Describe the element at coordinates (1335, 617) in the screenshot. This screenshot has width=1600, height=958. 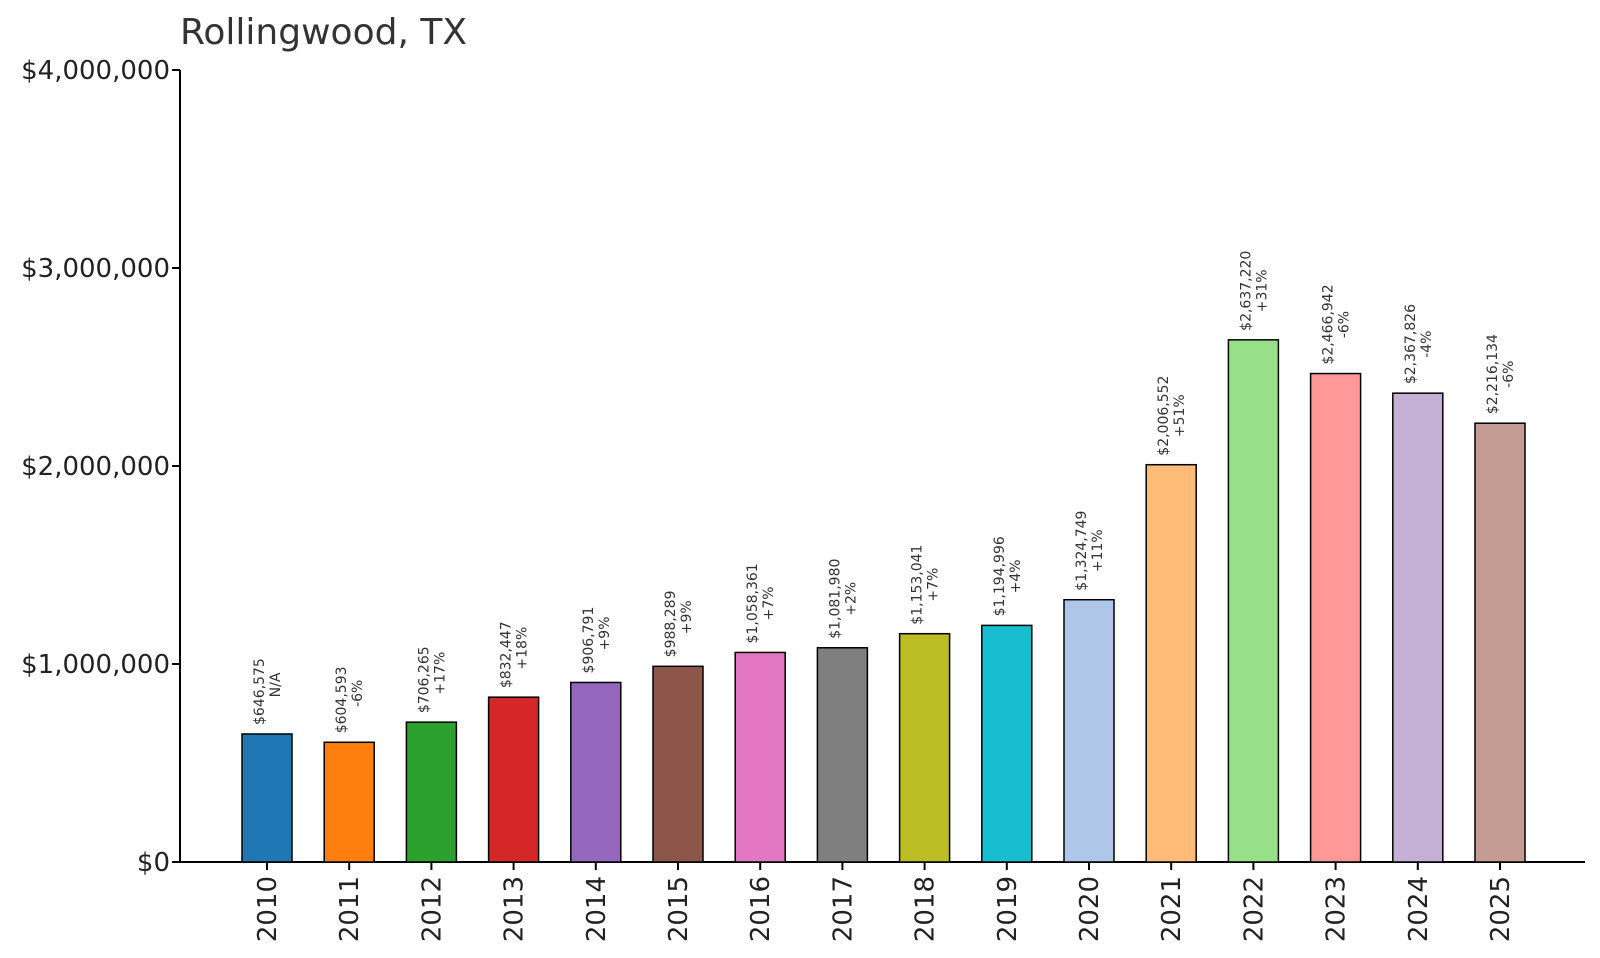
I see `bar-2023` at that location.